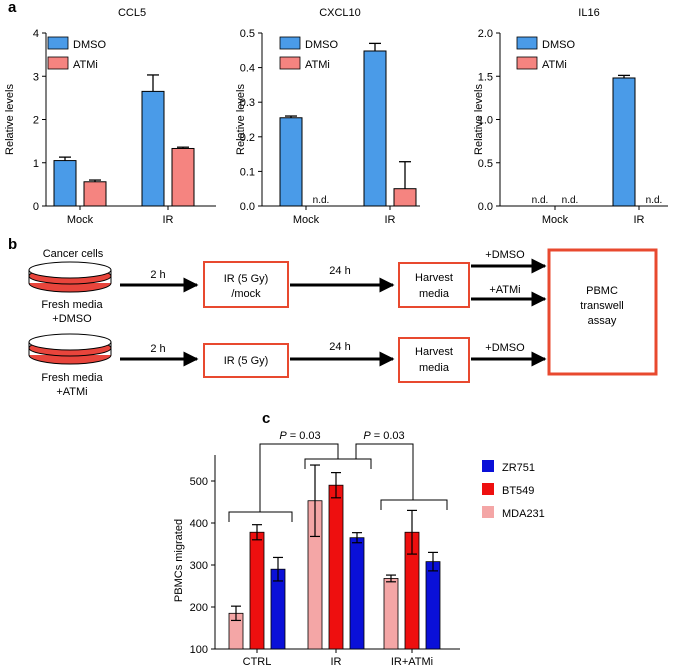 This screenshot has width=698, height=666. I want to click on y-axis-label: PBMCs migrated, so click(179, 560).